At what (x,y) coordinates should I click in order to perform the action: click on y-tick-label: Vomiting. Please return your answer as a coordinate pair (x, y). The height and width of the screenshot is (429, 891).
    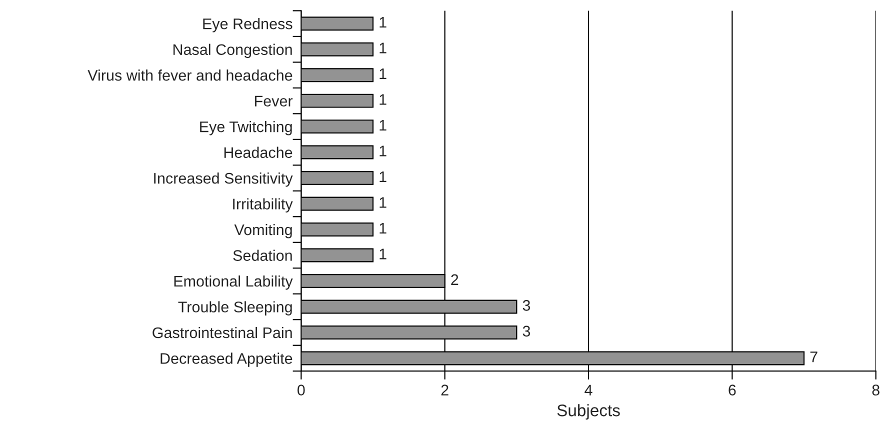
    Looking at the image, I should click on (263, 231).